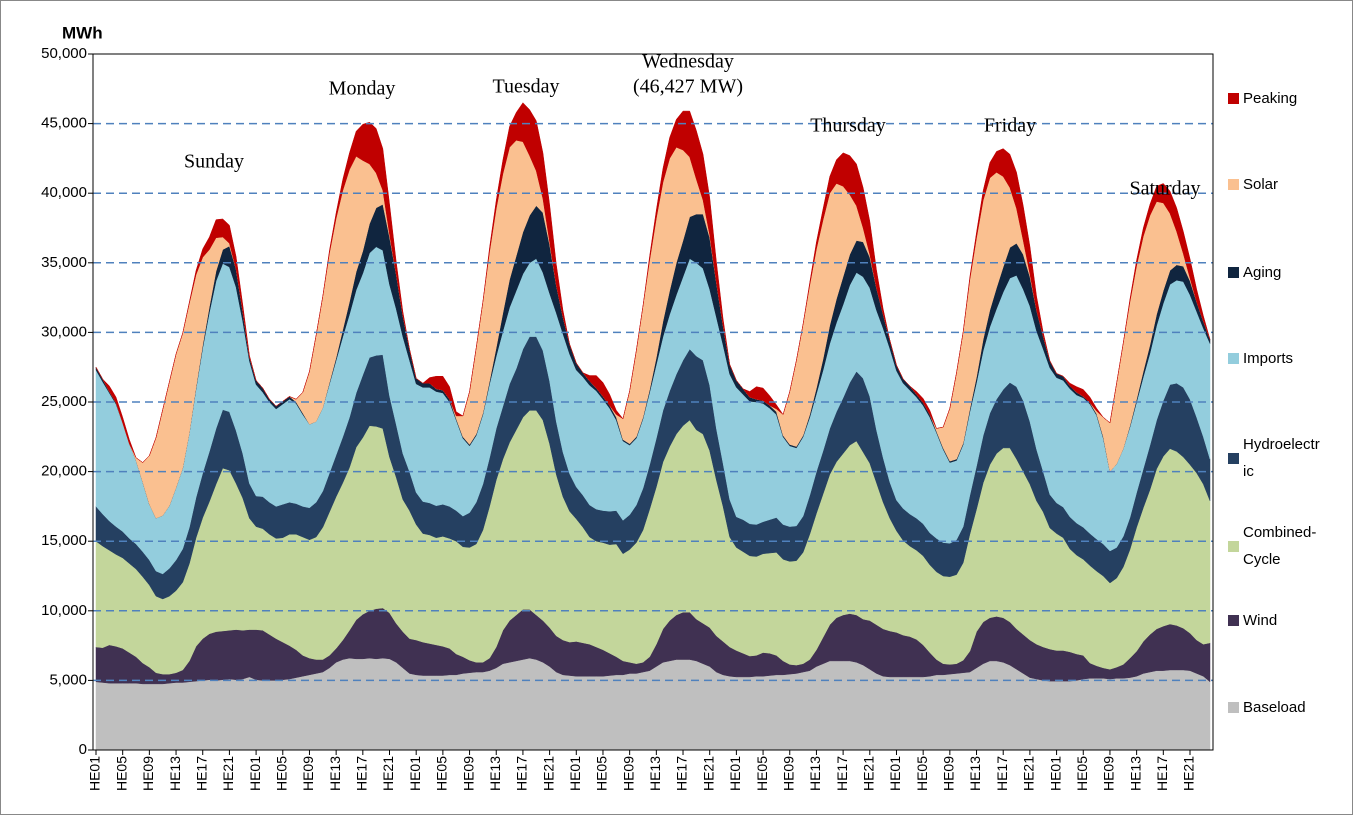 Image resolution: width=1353 pixels, height=815 pixels. Describe the element at coordinates (1164, 189) in the screenshot. I see `day-annotation: Saturday` at that location.